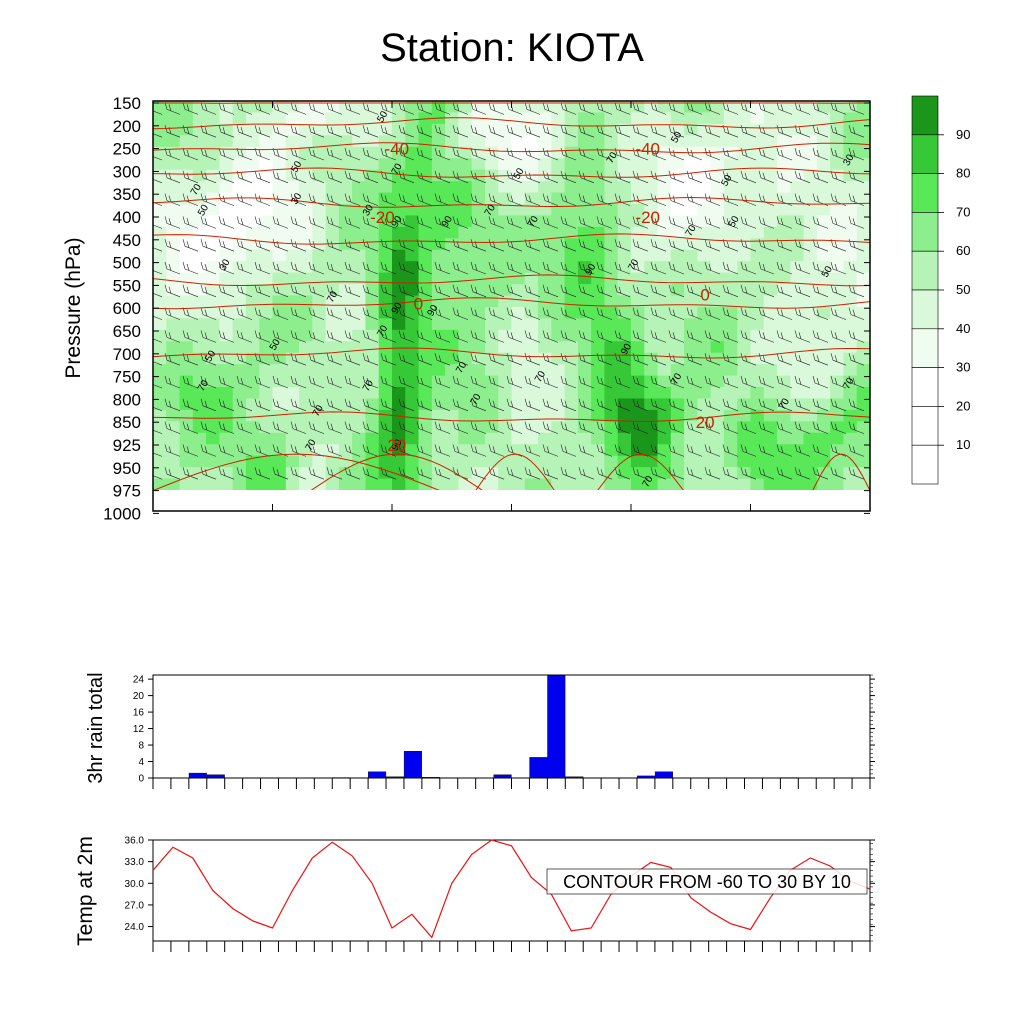 Image resolution: width=1024 pixels, height=1024 pixels. I want to click on pressure-tick-label: 800, so click(127, 399).